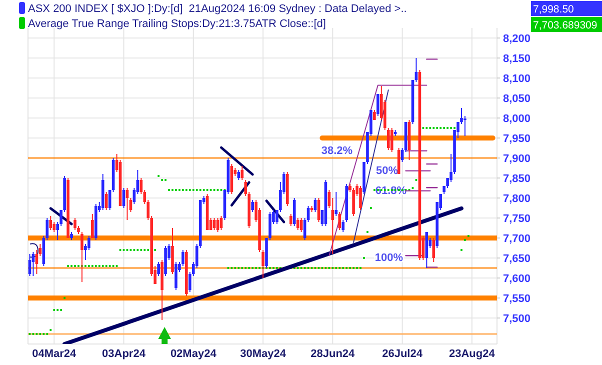 This screenshot has height=365, width=602. Describe the element at coordinates (517, 258) in the screenshot. I see `y-tick-label: 7,650` at that location.